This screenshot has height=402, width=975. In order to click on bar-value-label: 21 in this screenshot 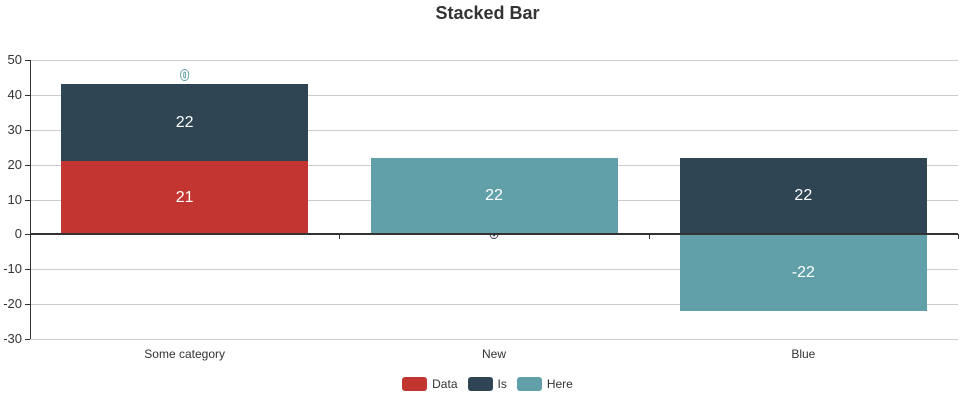, I will do `click(184, 197)`.